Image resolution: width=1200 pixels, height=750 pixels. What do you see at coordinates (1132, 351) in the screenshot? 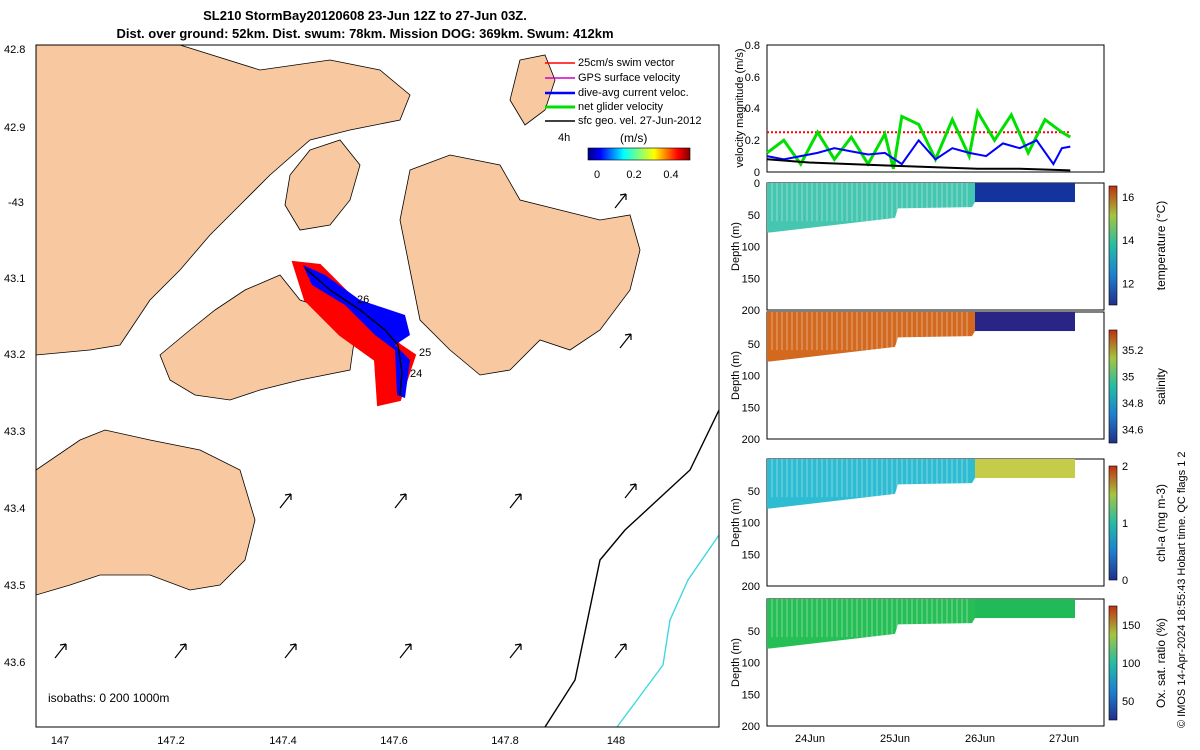
I see `salinity-section-cbar-tick-3: 35.2` at bounding box center [1132, 351].